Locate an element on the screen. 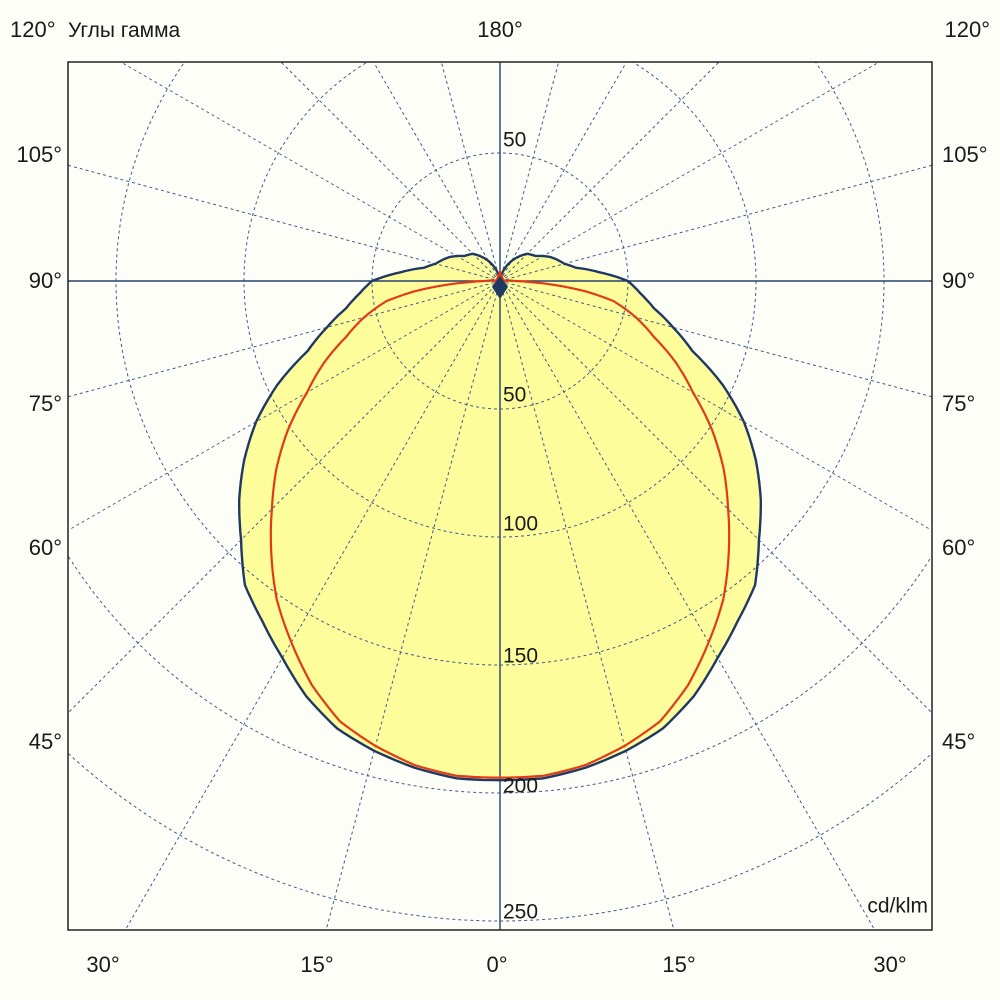 The width and height of the screenshot is (1000, 1000). corner-label-top-right: 120° is located at coordinates (967, 29).